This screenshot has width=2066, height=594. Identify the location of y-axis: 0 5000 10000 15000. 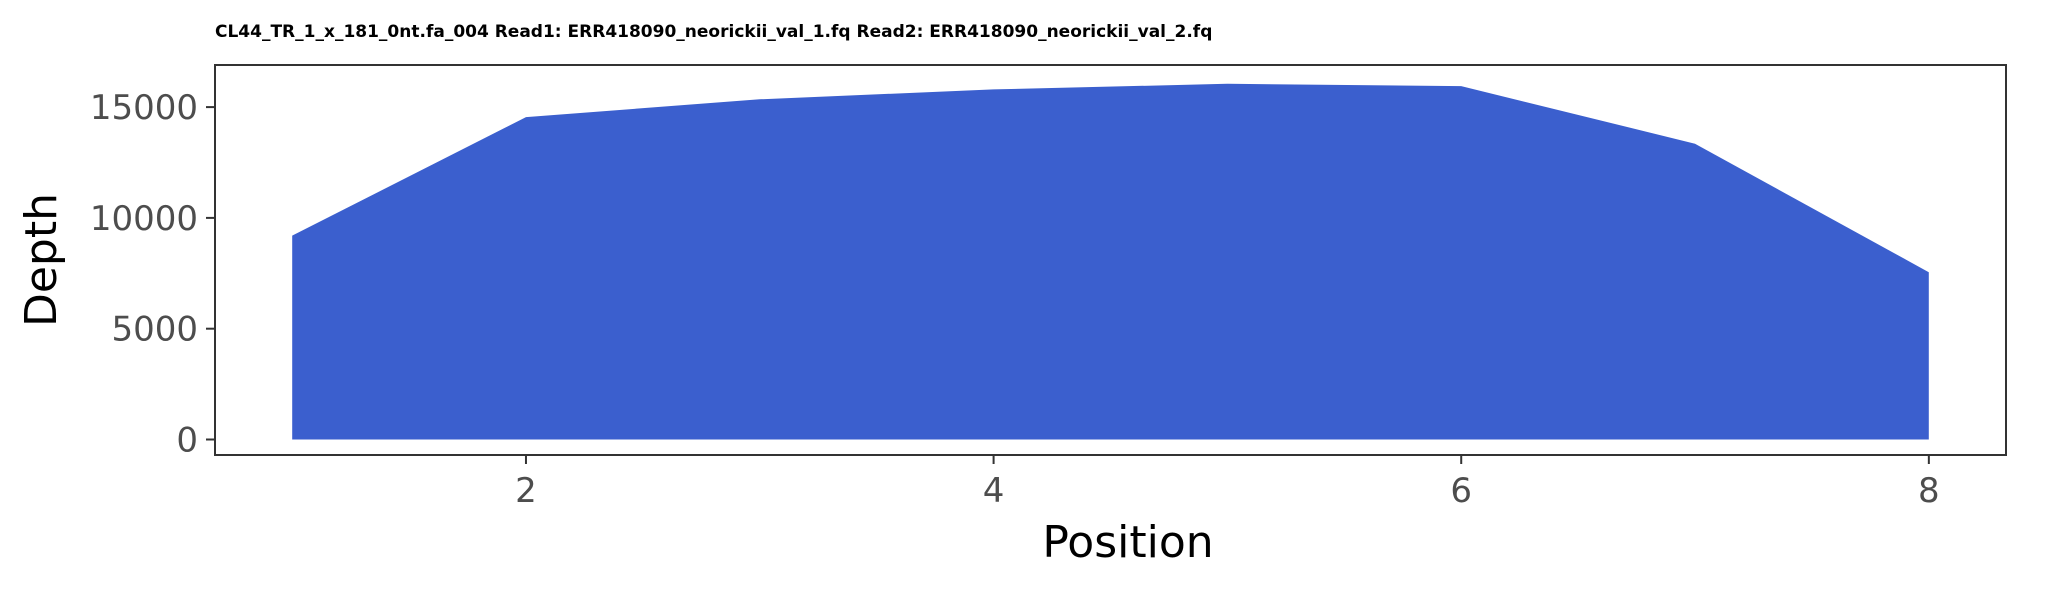
(152, 274).